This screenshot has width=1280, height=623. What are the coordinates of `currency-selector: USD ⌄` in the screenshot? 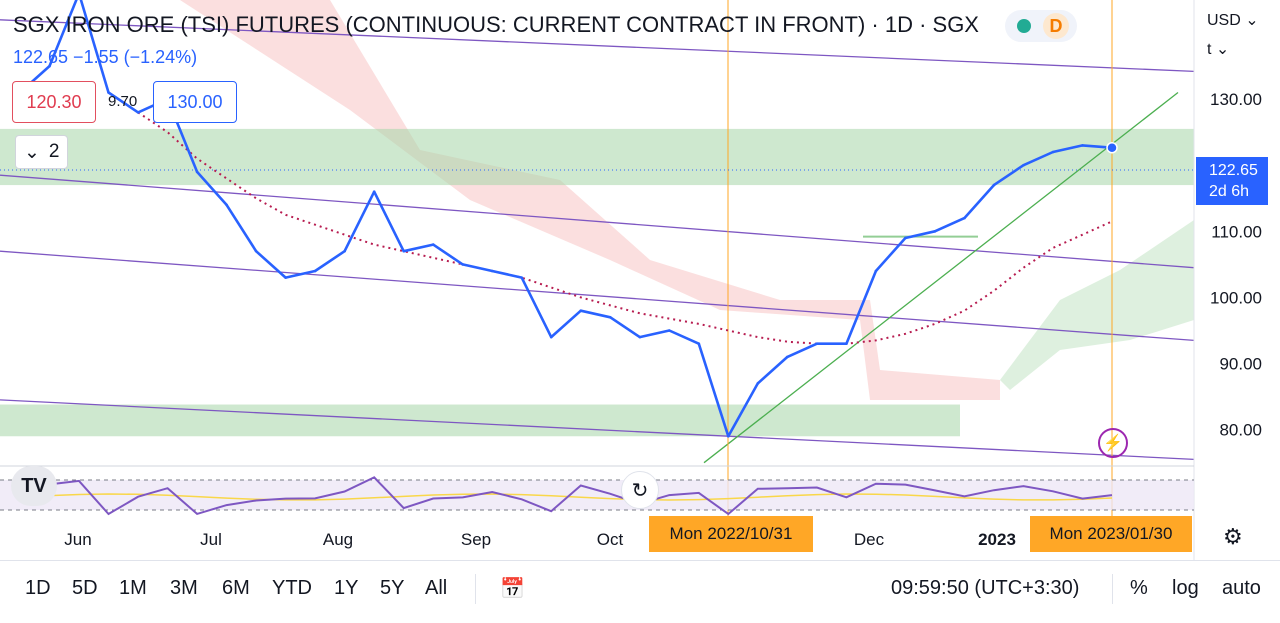 It's located at (1233, 20).